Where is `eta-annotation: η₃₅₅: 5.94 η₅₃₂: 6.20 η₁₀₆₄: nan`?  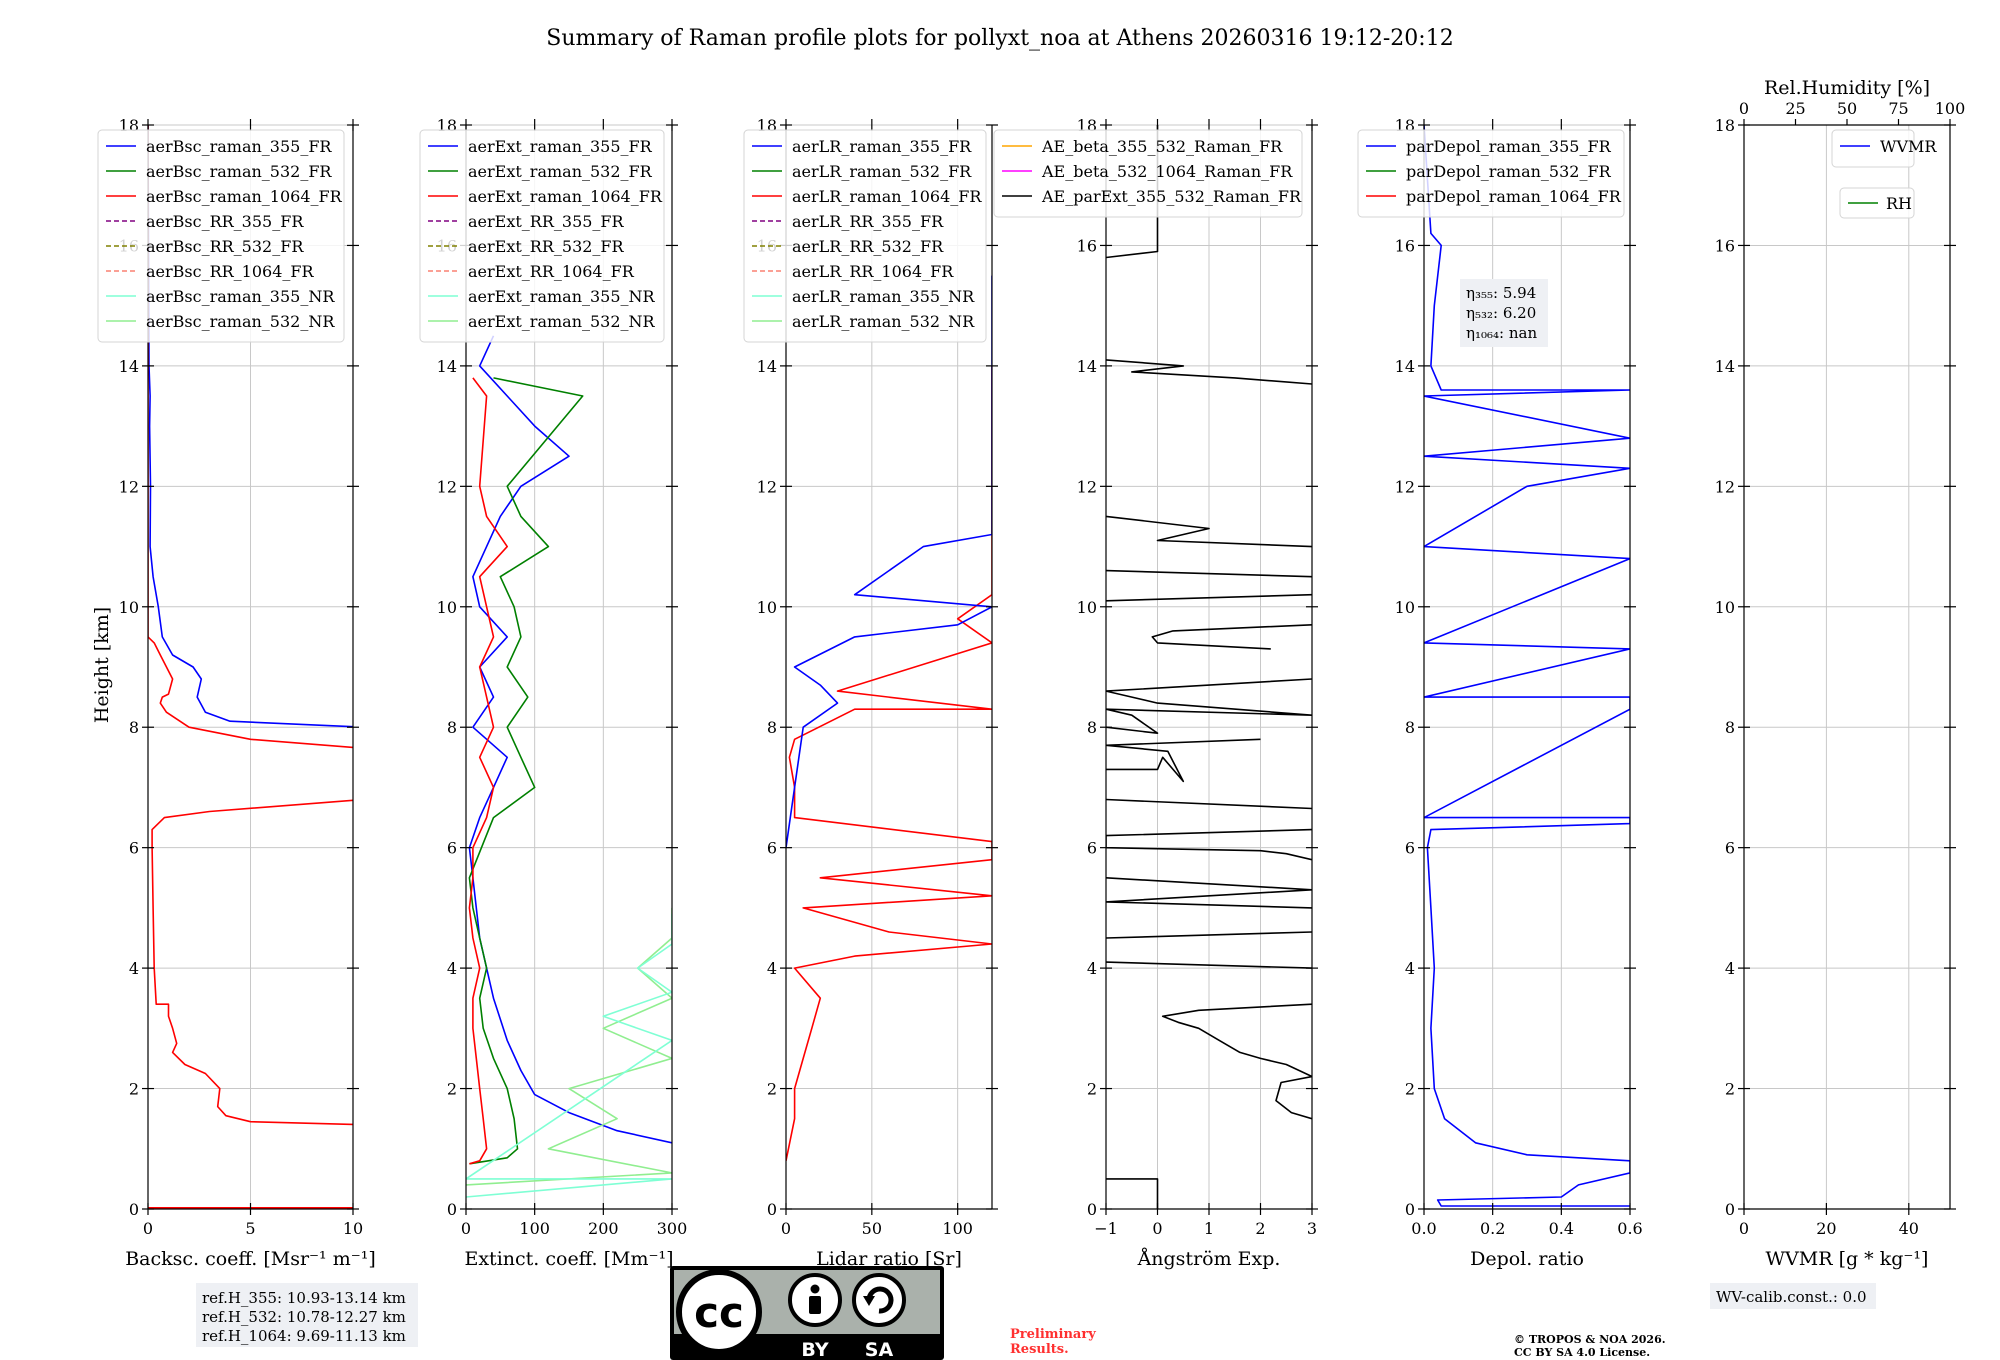 eta-annotation: η₃₅₅: 5.94 η₅₃₂: 6.20 η₁₀₆₄: nan is located at coordinates (1504, 313).